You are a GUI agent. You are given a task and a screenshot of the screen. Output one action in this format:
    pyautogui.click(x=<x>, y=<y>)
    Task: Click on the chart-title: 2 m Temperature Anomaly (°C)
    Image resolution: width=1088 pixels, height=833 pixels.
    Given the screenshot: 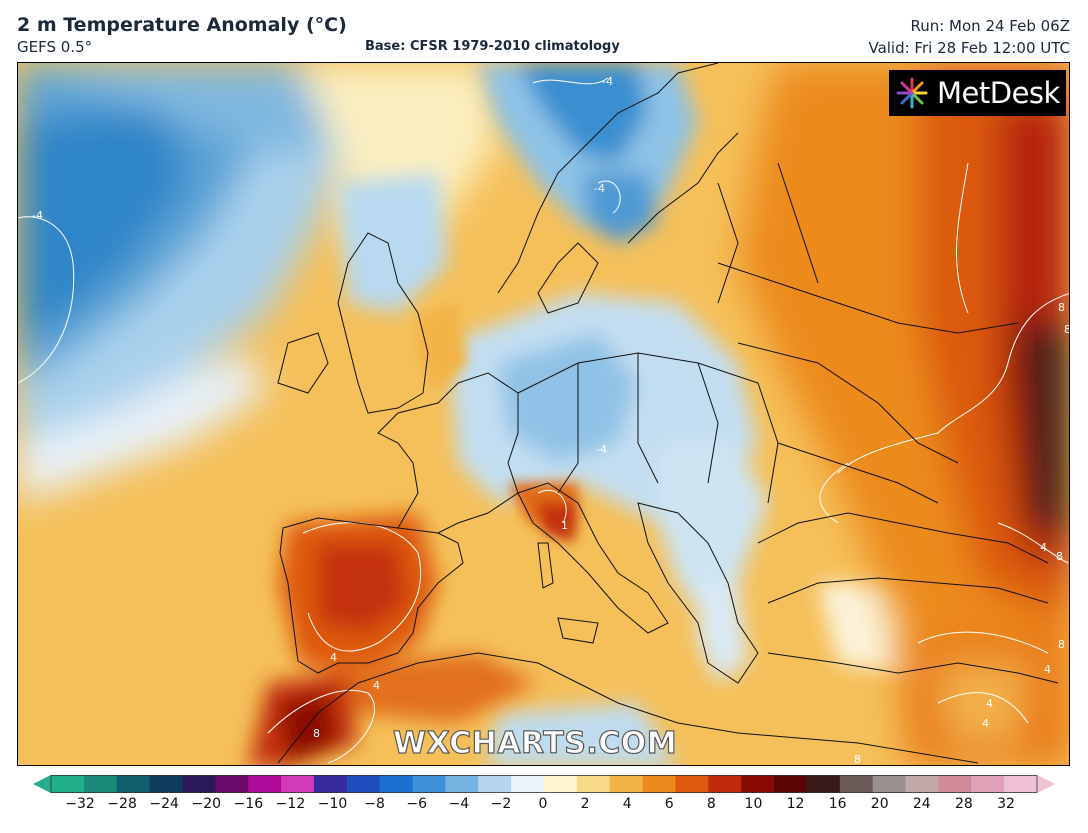 What is the action you would take?
    pyautogui.click(x=182, y=25)
    